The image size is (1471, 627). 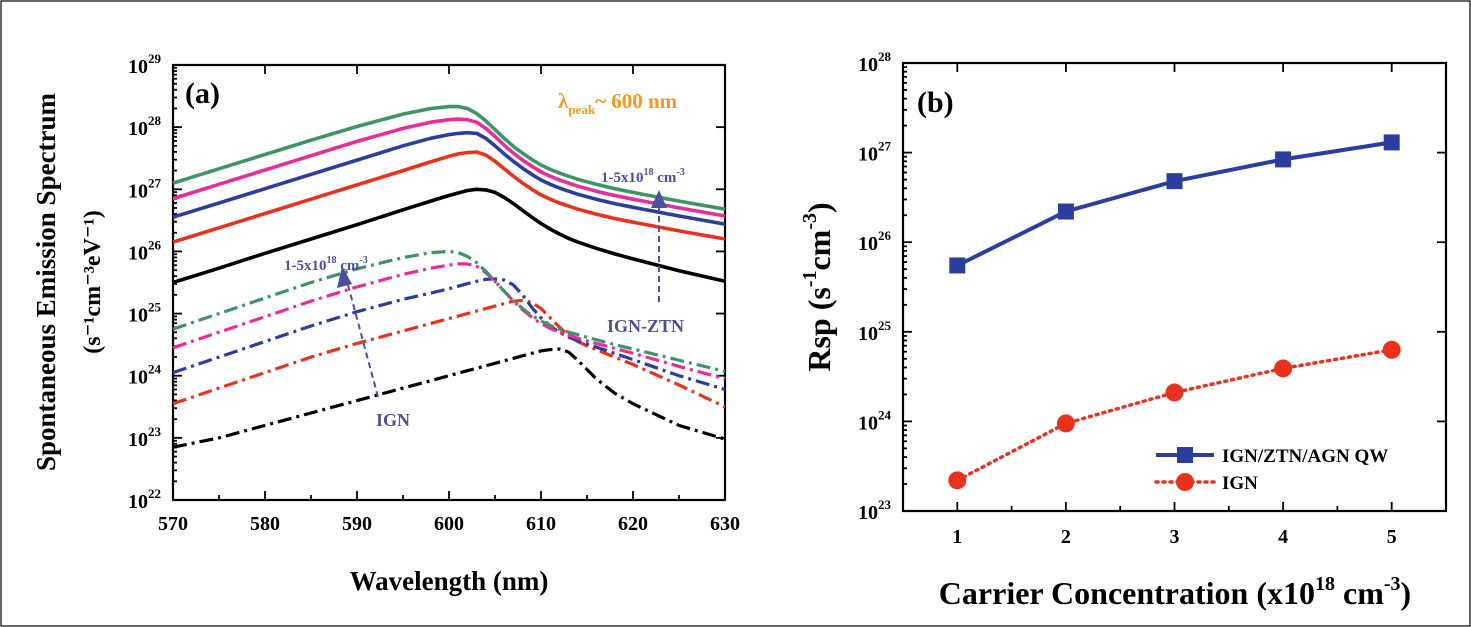 What do you see at coordinates (819, 207) in the screenshot?
I see `panel-b-y-title-end: )` at bounding box center [819, 207].